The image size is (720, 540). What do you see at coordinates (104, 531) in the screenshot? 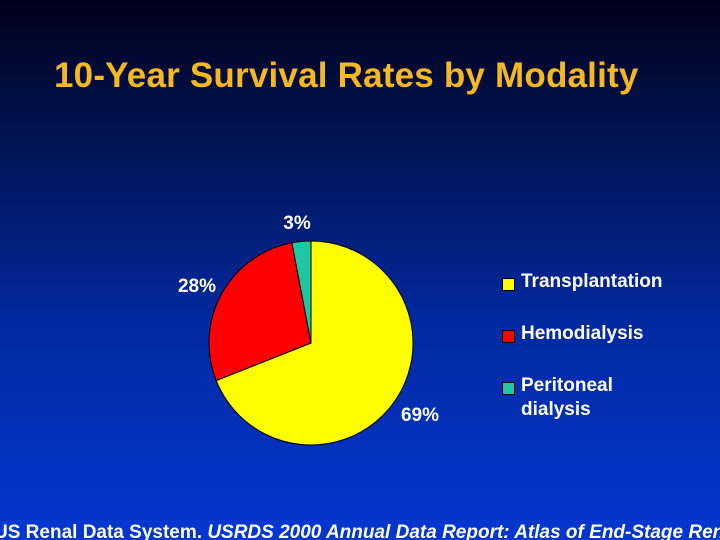
I see `source-citation-prefix: US Renal Data System.` at bounding box center [104, 531].